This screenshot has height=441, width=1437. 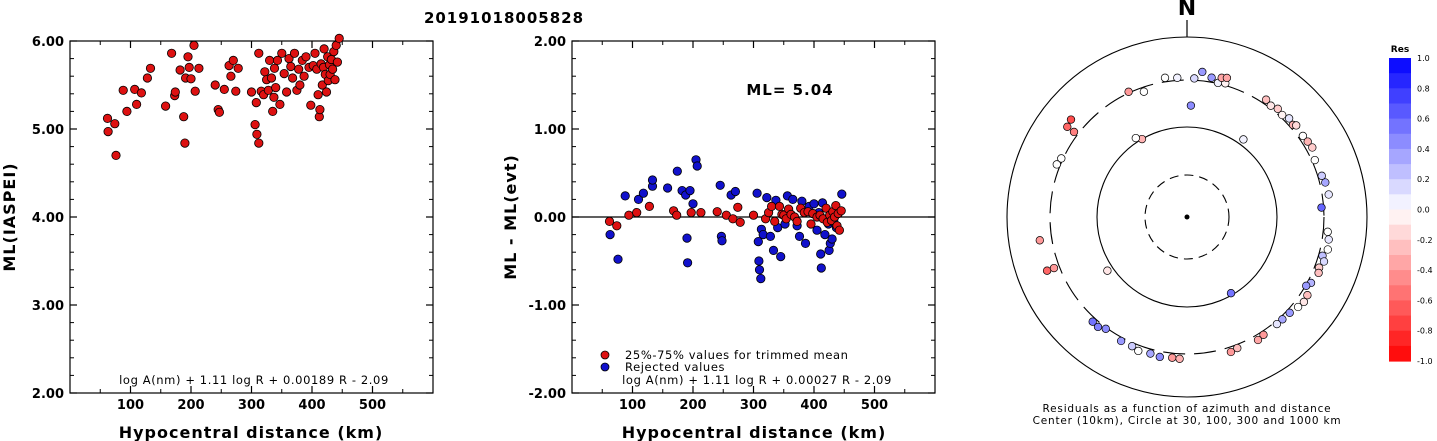 I want to click on x-tick-label: 500, so click(x=874, y=405).